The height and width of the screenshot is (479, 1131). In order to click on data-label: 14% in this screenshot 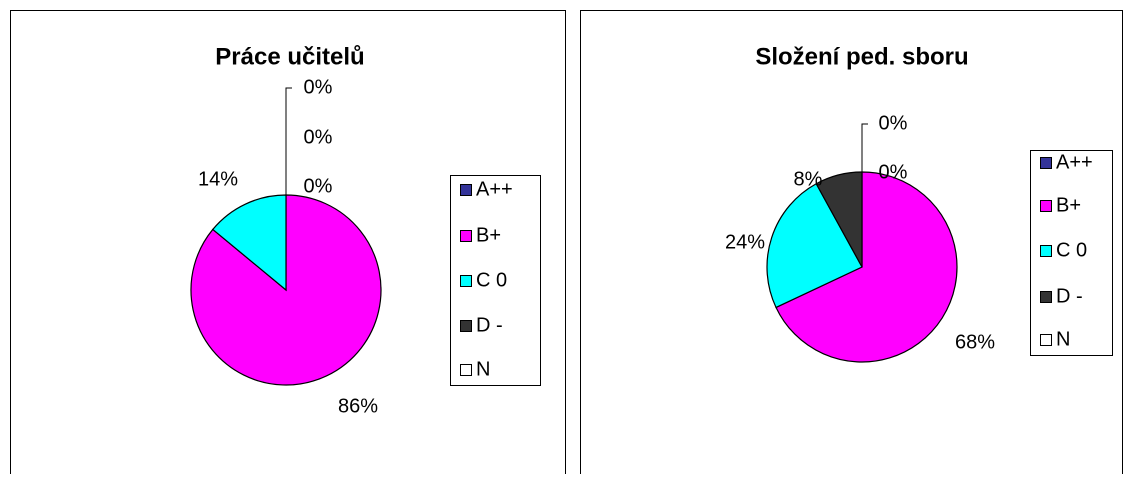, I will do `click(218, 179)`.